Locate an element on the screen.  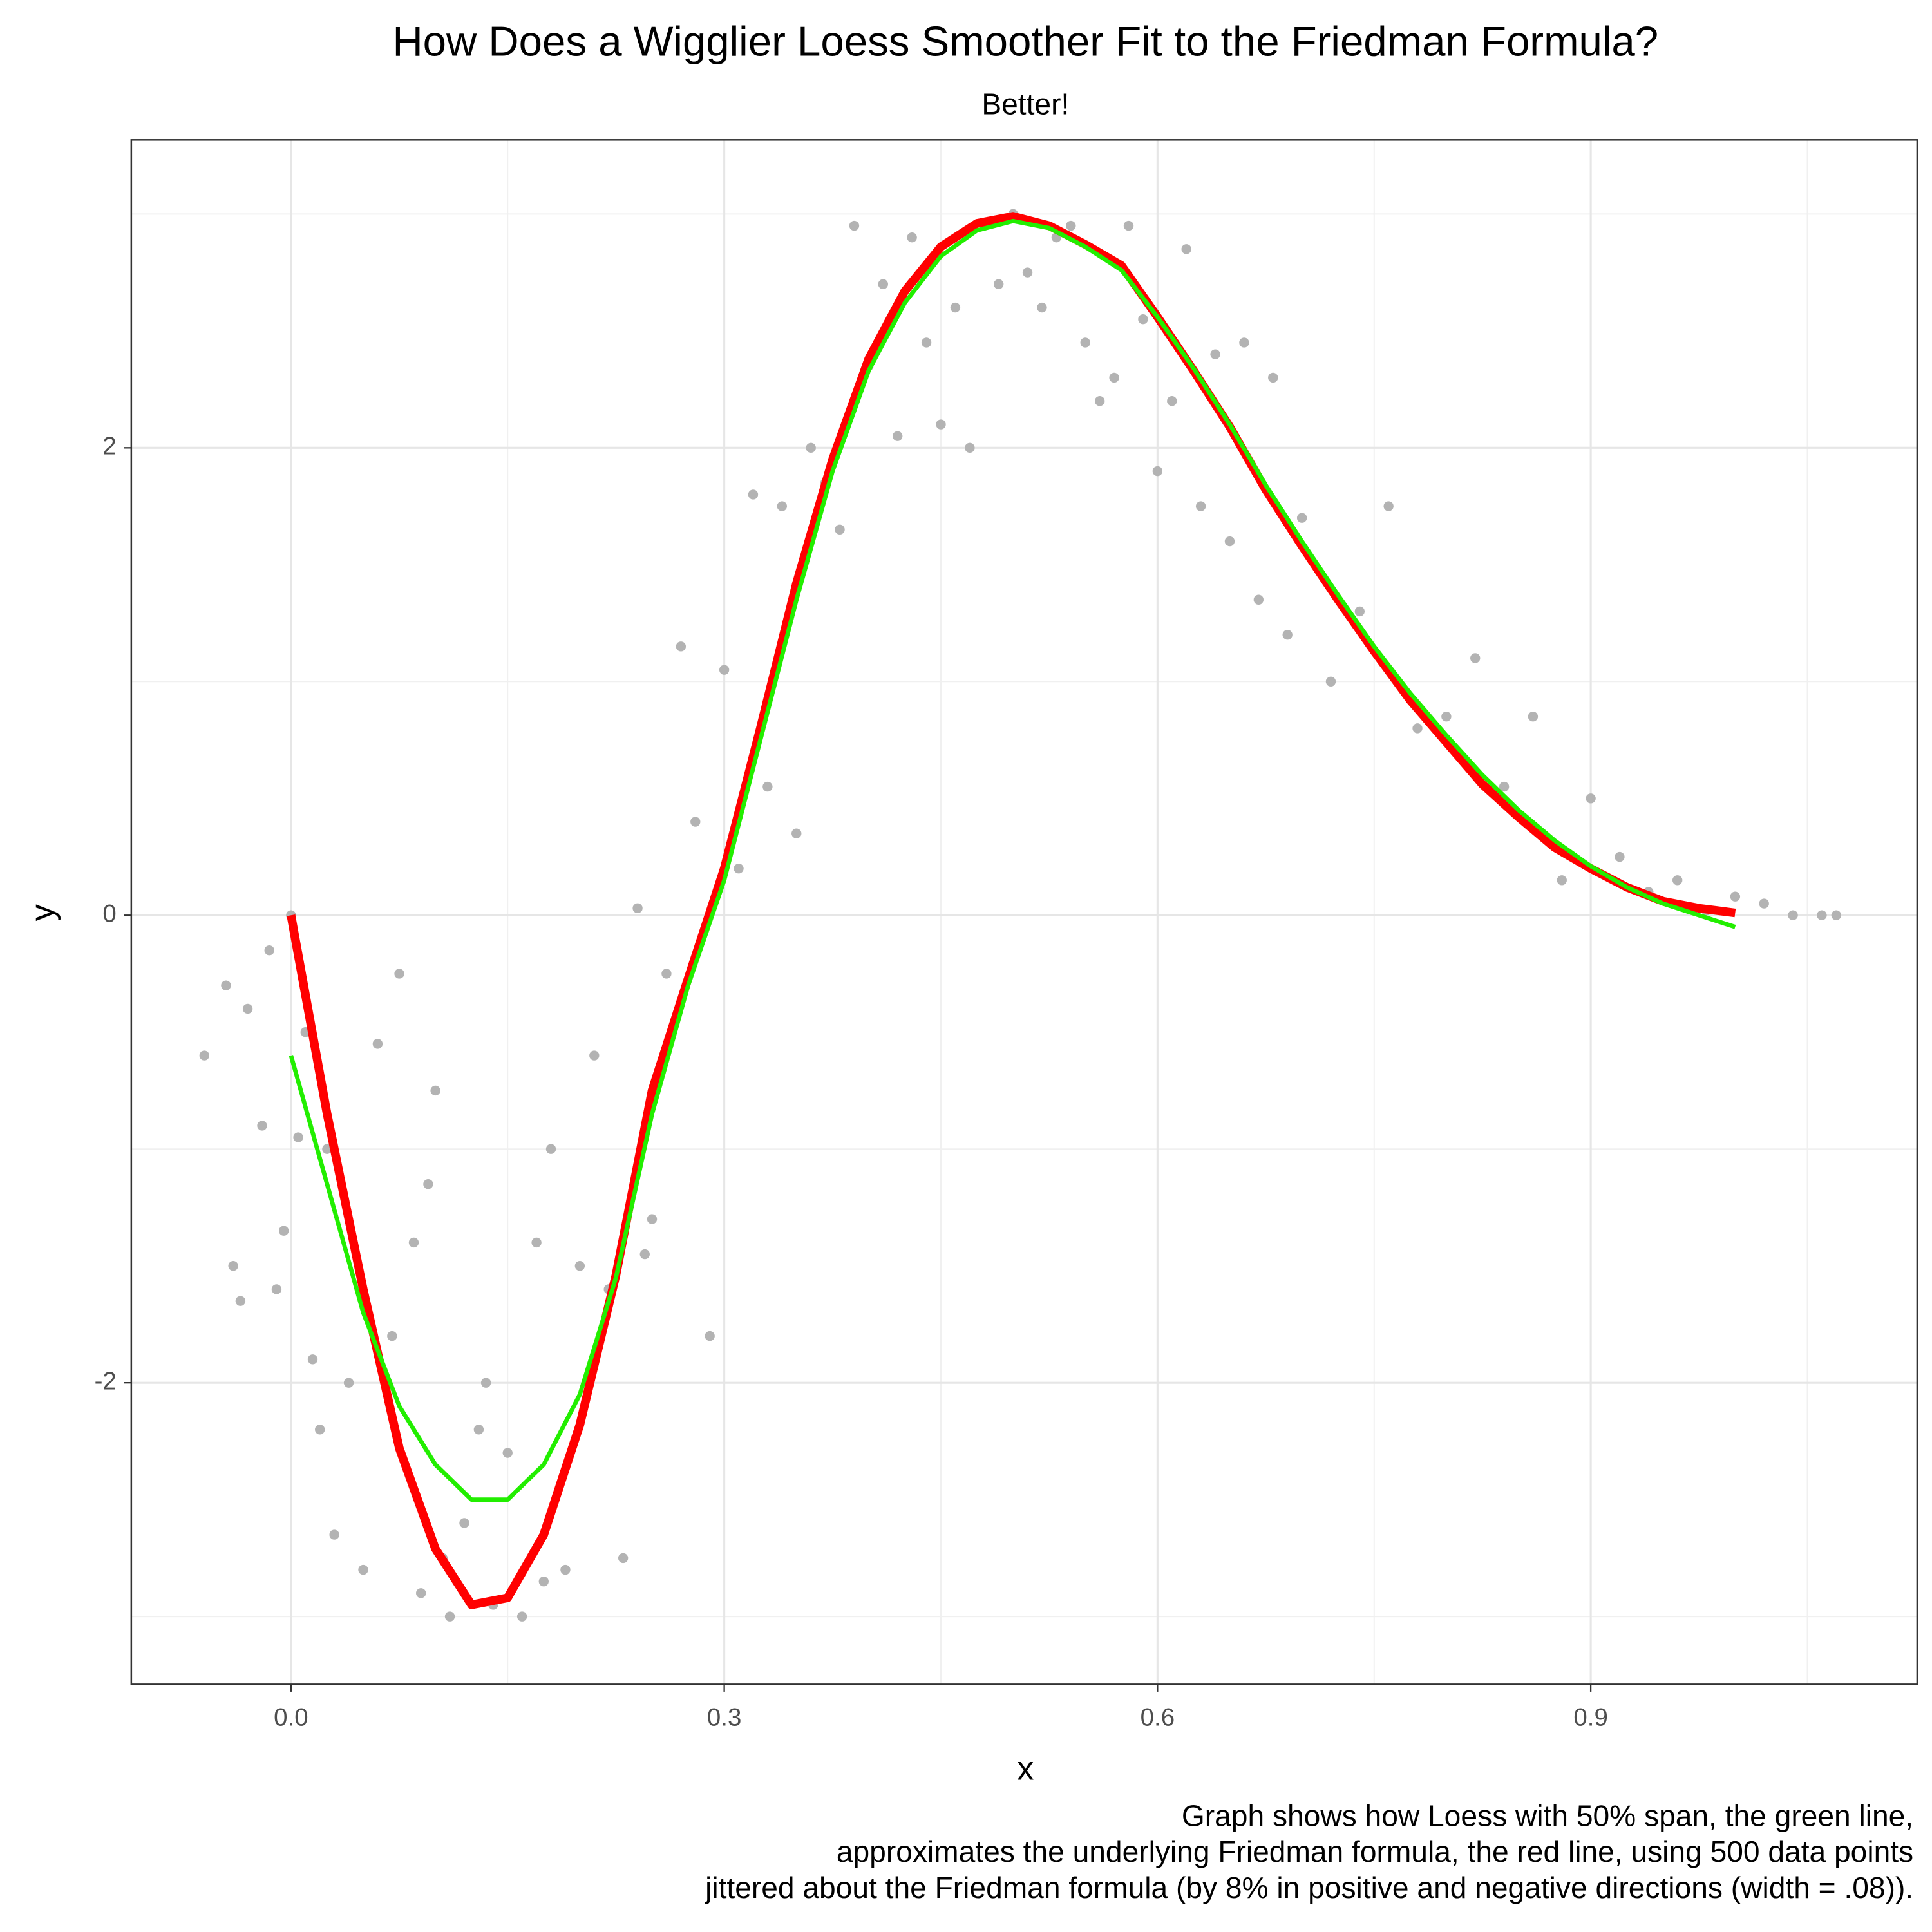
x-tick-label: 0.9 is located at coordinates (1590, 1717).